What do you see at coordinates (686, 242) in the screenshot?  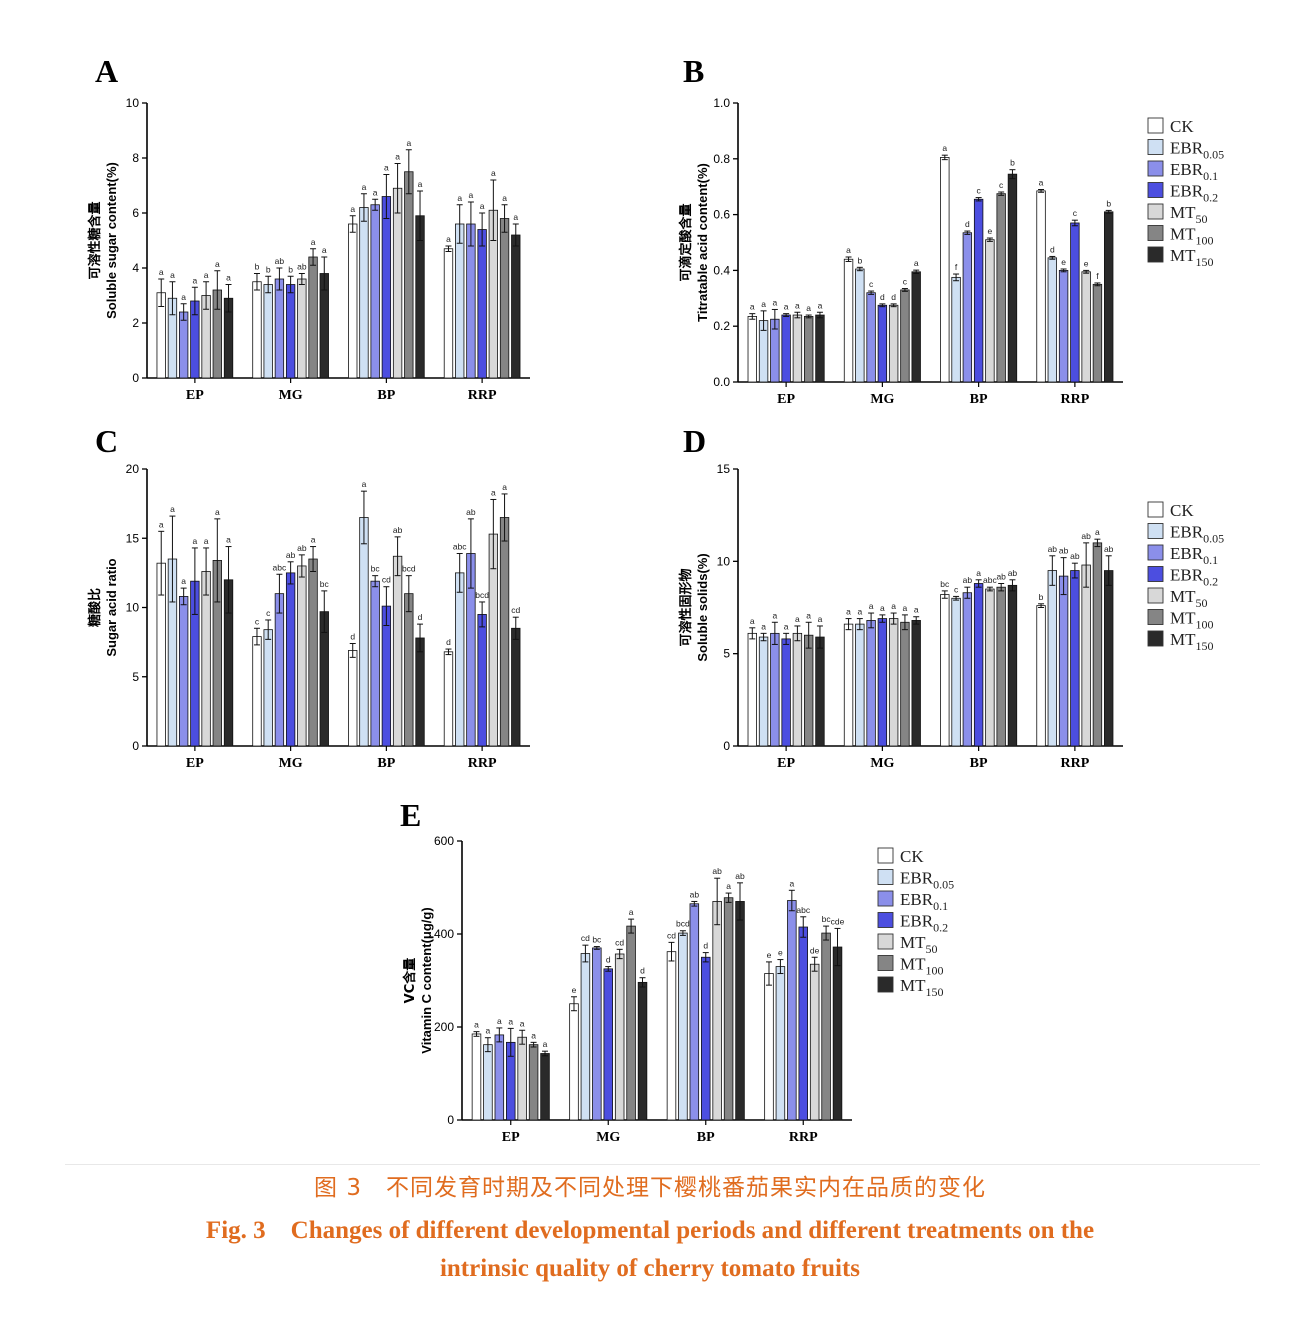 I see `y-axis-title-chinese: 可滴定酸含量` at bounding box center [686, 242].